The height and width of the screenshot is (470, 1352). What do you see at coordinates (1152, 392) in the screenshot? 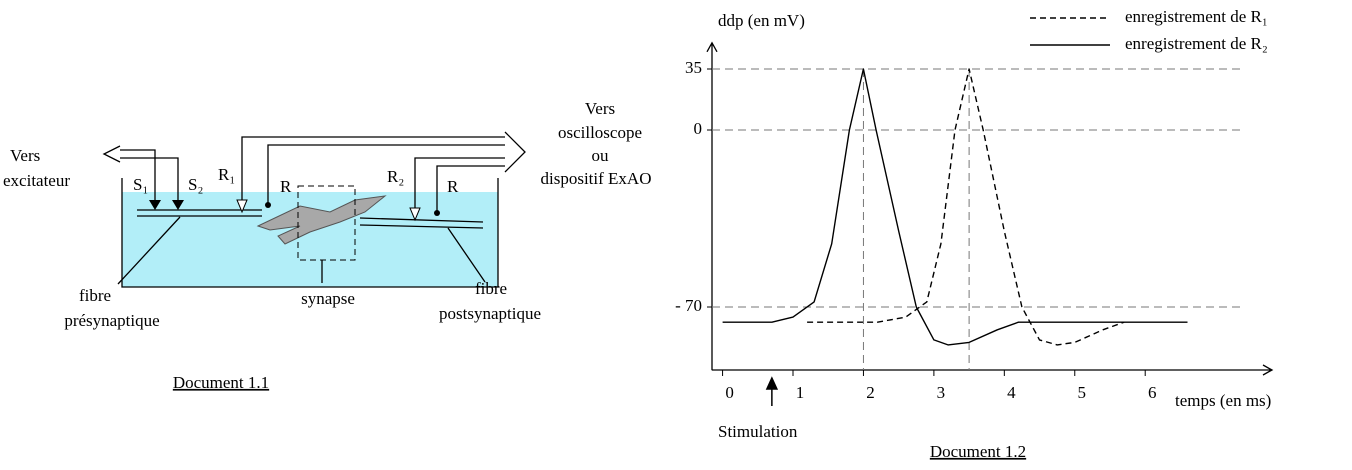
I see `x-tick-label: 6` at bounding box center [1152, 392].